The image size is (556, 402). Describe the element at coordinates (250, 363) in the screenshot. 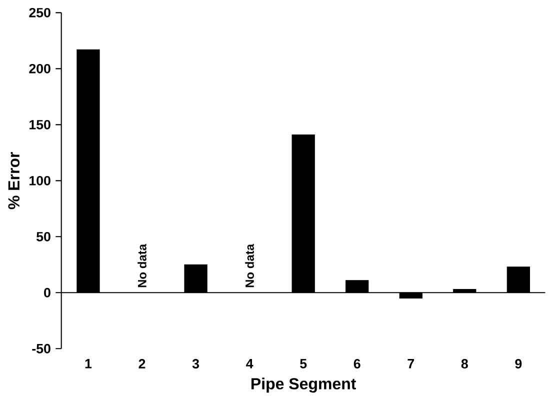

I see `x-tick-label: 4` at that location.